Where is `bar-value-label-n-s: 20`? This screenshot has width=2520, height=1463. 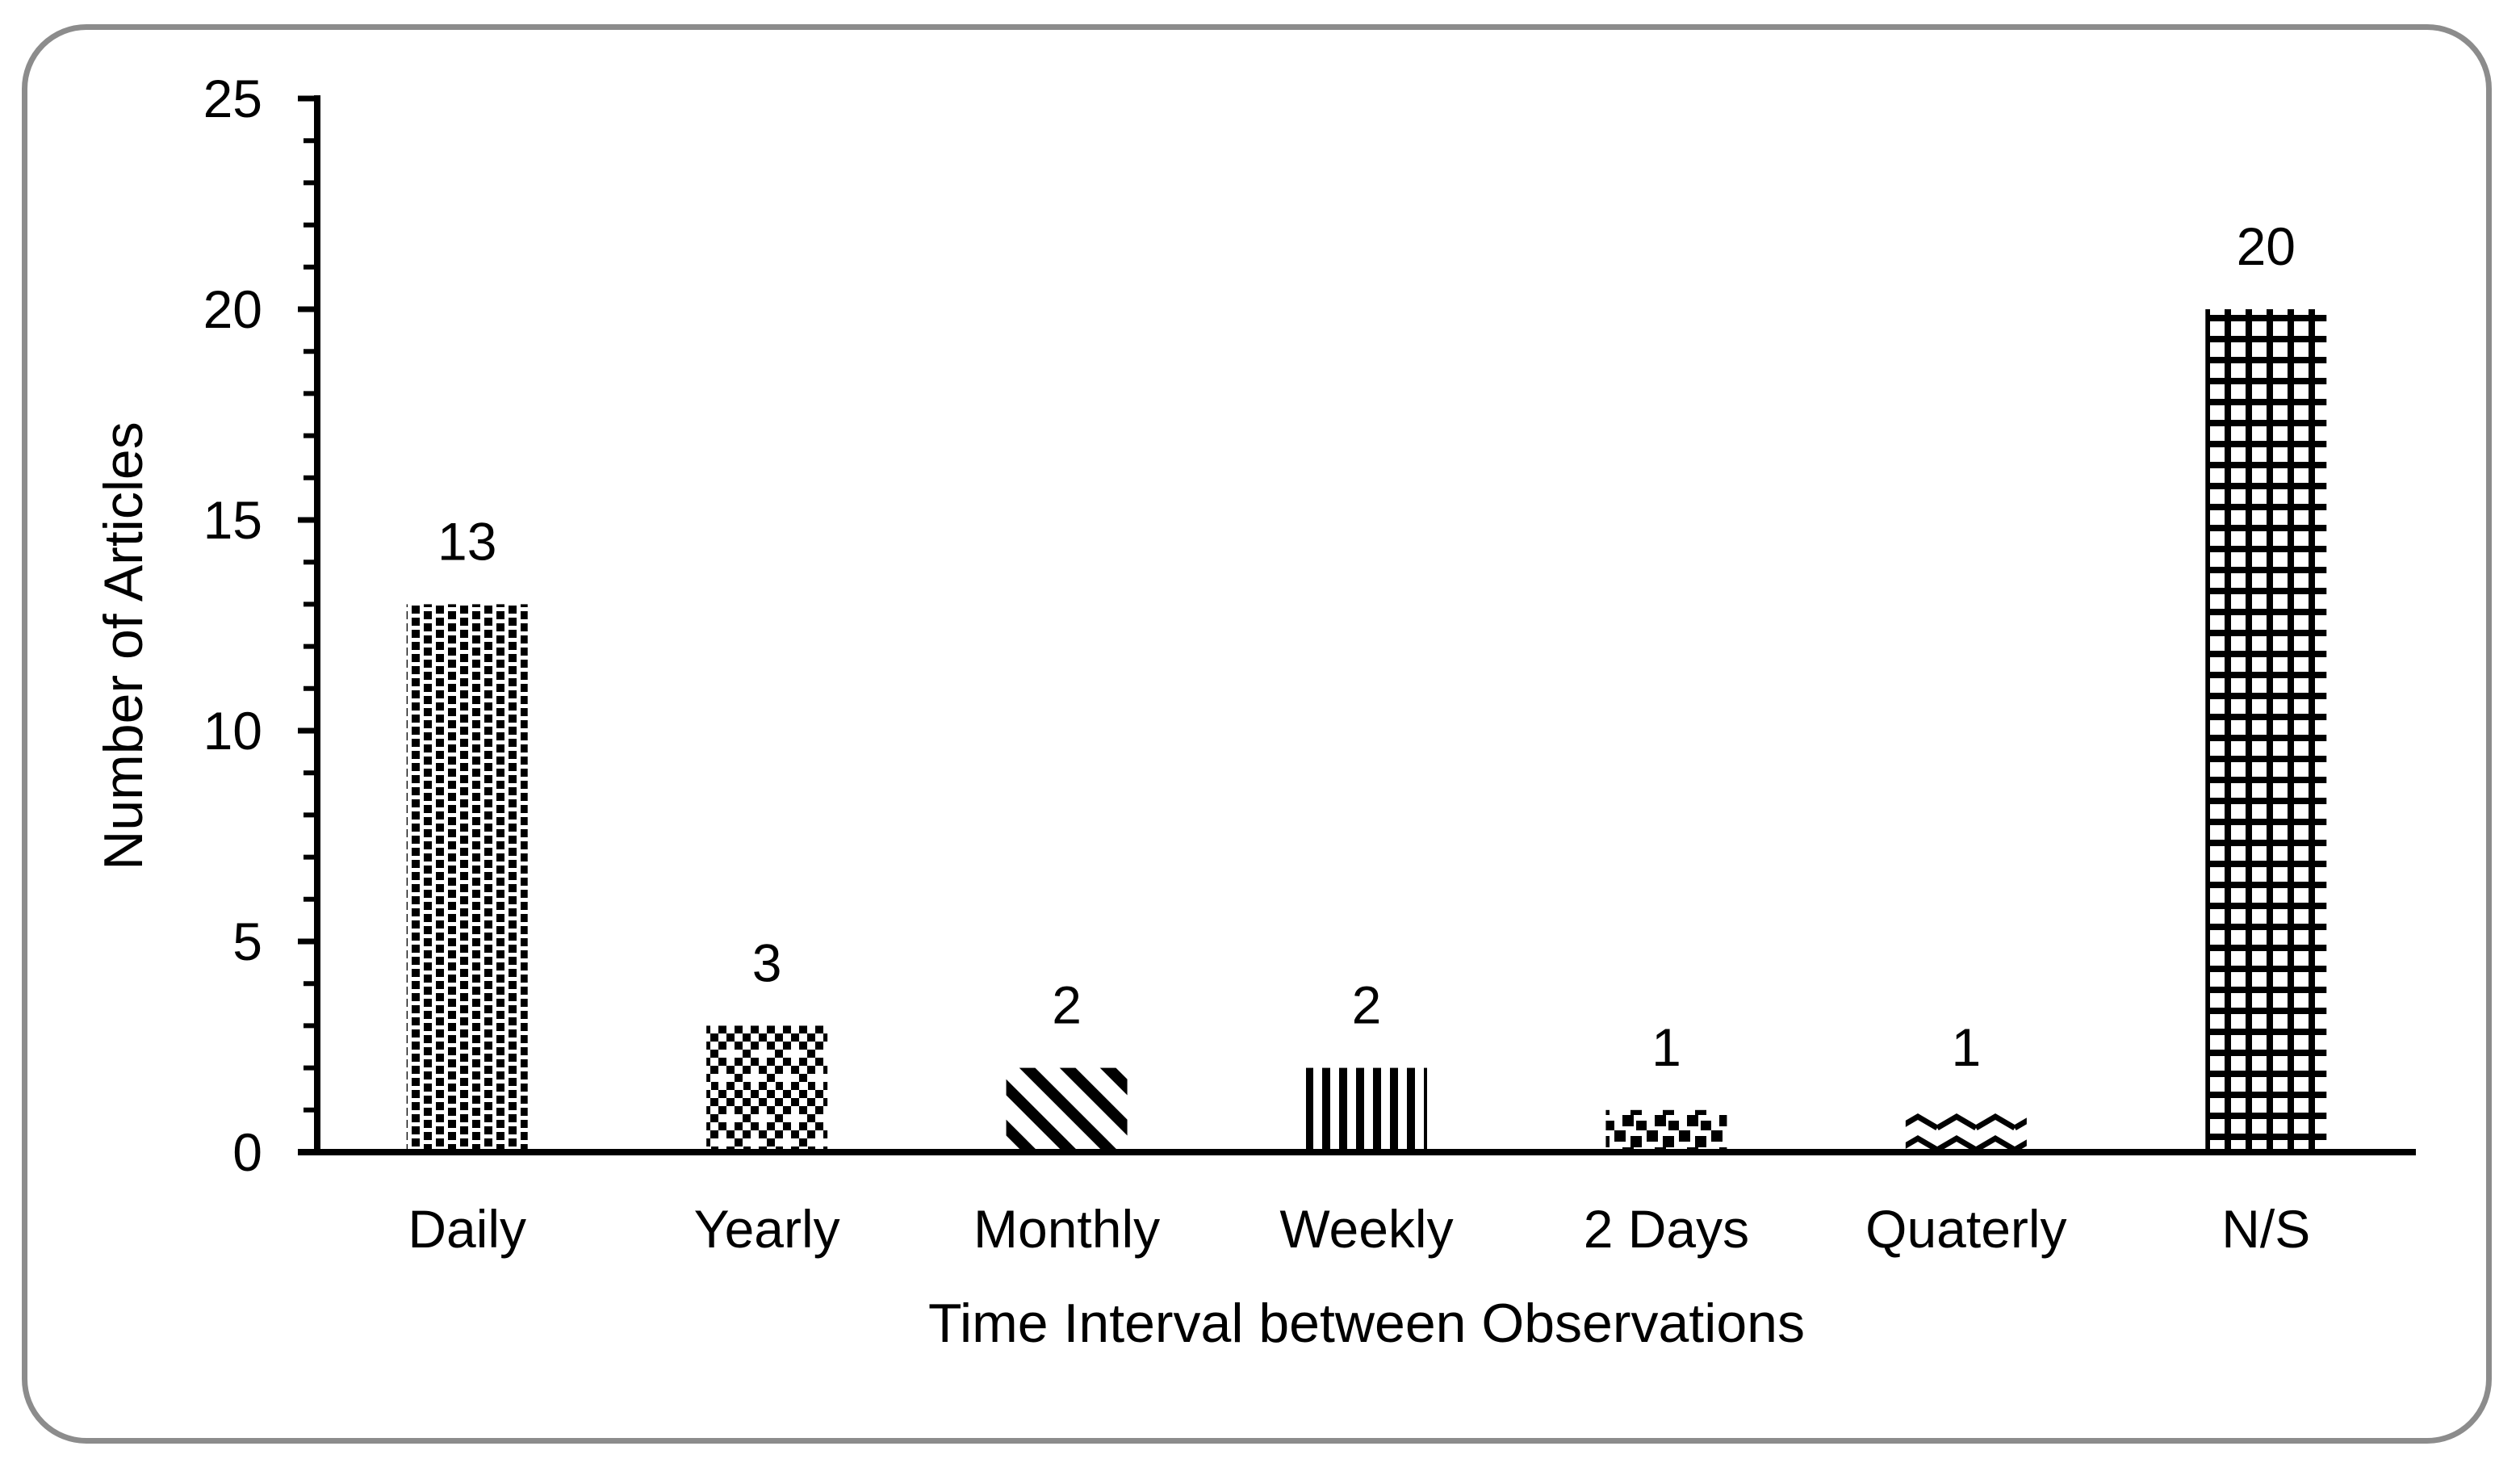
bar-value-label-n-s: 20 is located at coordinates (2266, 246).